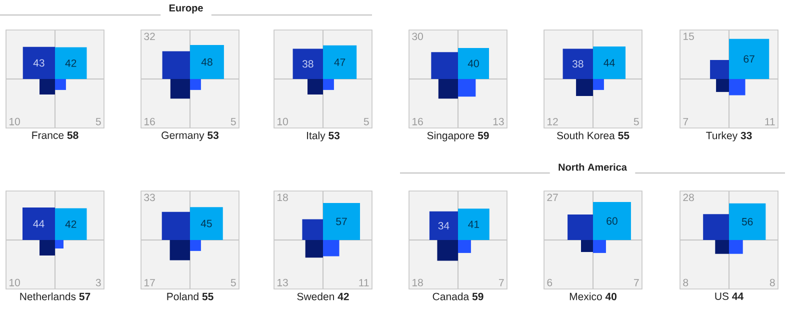 The width and height of the screenshot is (800, 327). Describe the element at coordinates (206, 62) in the screenshot. I see `data-label: 48` at that location.